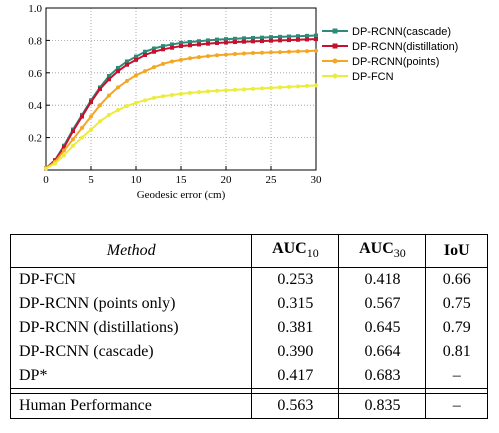 Image resolution: width=499 pixels, height=433 pixels. I want to click on x-tick-label: 30, so click(317, 180).